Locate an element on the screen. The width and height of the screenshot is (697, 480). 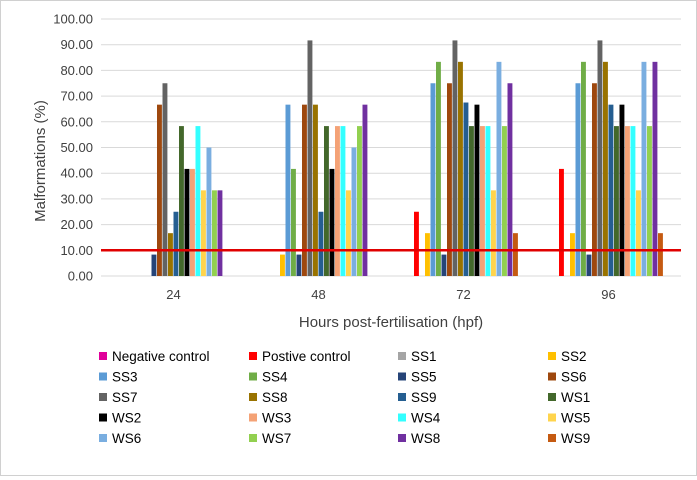
legend-label: WS6 is located at coordinates (126, 438).